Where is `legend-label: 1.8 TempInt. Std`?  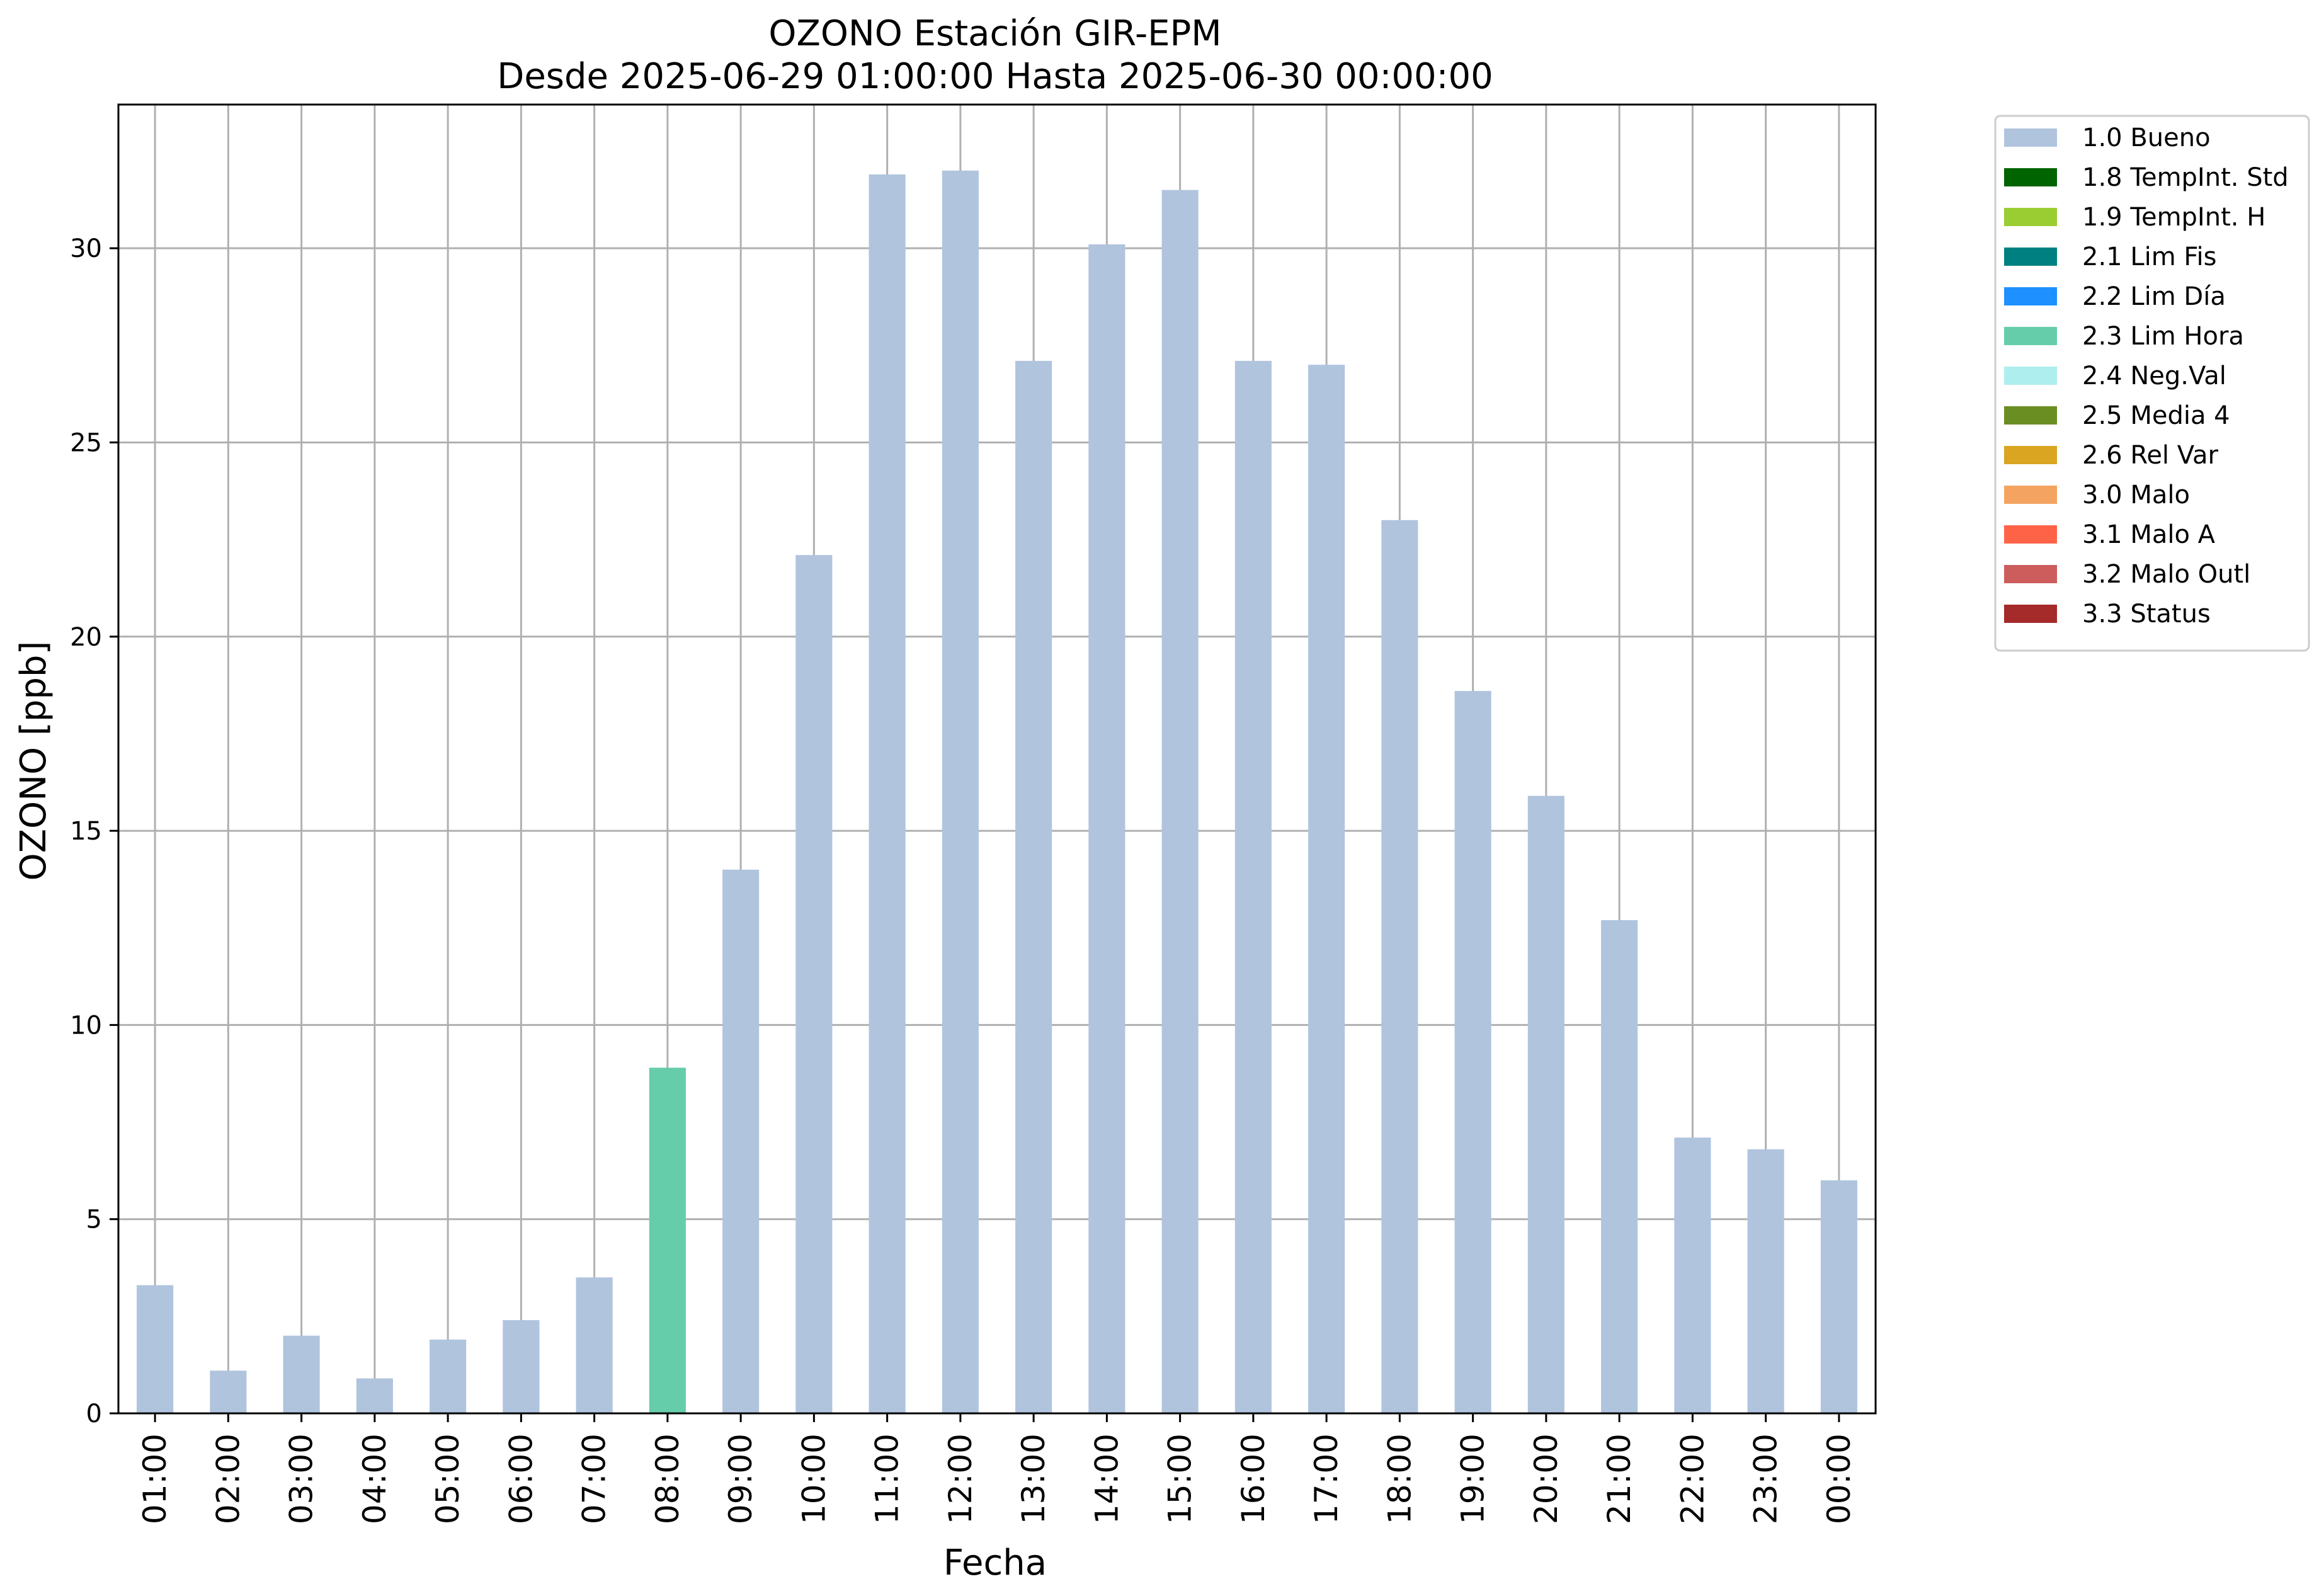 legend-label: 1.8 TempInt. Std is located at coordinates (2185, 177).